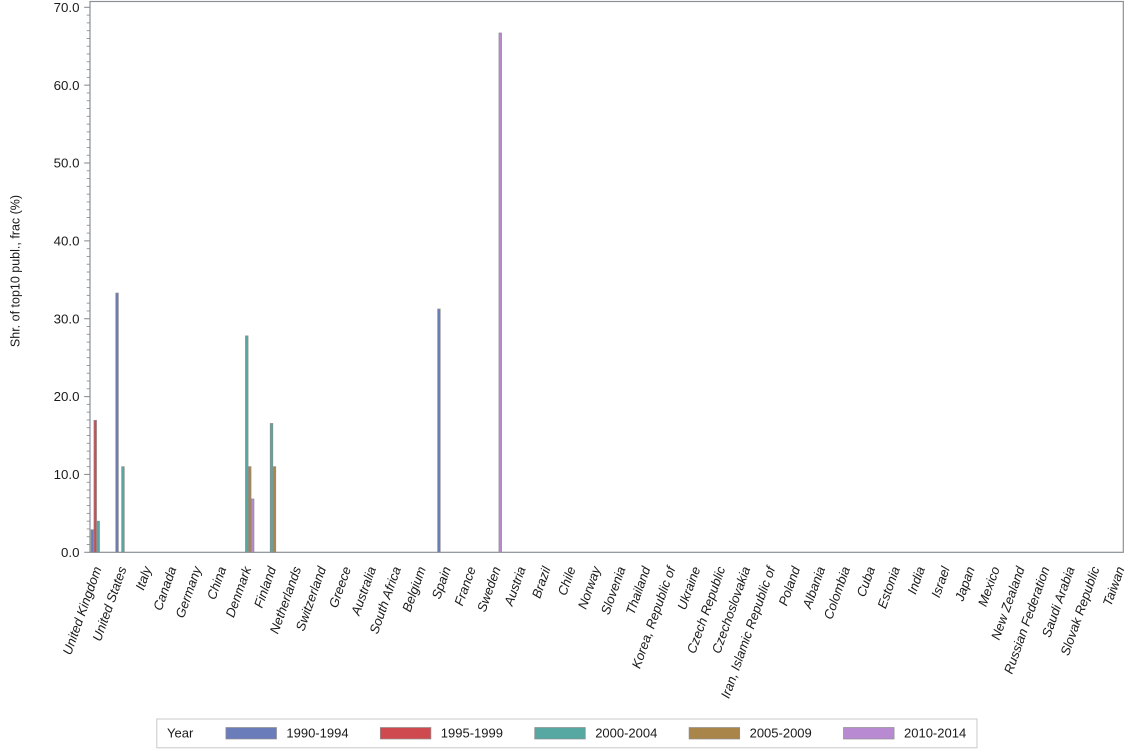  What do you see at coordinates (180, 733) in the screenshot?
I see `svg-text: Year` at bounding box center [180, 733].